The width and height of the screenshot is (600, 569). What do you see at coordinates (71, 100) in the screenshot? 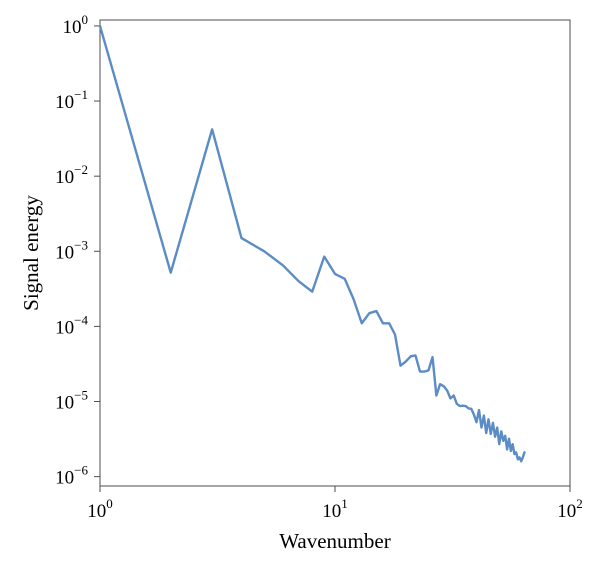
I see `y-tick-label: 10⁻¹` at bounding box center [71, 100].